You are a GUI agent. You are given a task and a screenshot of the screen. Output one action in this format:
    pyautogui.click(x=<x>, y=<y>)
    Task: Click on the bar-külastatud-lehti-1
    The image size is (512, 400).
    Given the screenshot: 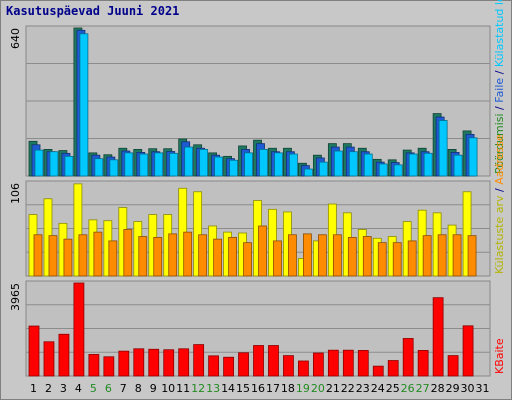 What is the action you would take?
    pyautogui.click(x=39, y=163)
    